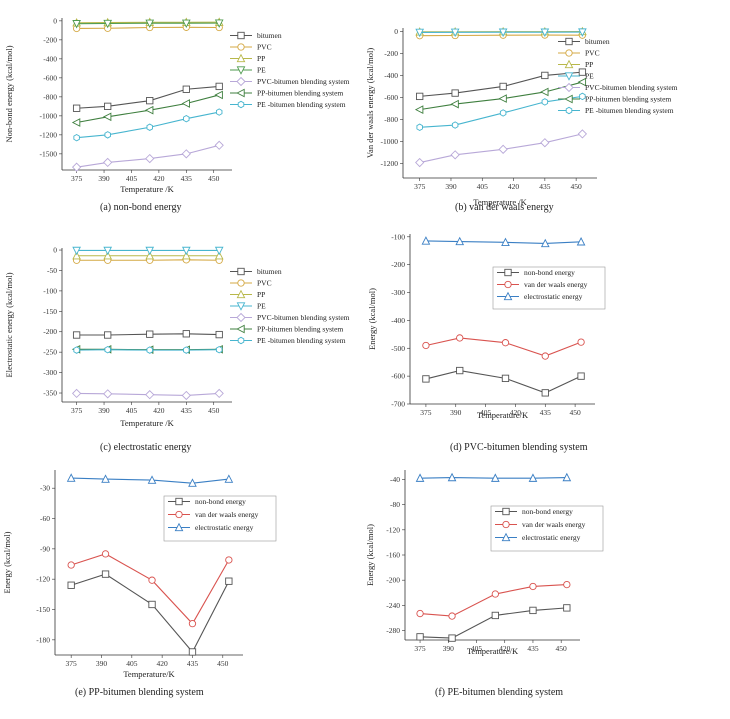 Image resolution: width=730 pixels, height=719 pixels. What do you see at coordinates (220, 518) in the screenshot?
I see `legend-box` at bounding box center [220, 518].